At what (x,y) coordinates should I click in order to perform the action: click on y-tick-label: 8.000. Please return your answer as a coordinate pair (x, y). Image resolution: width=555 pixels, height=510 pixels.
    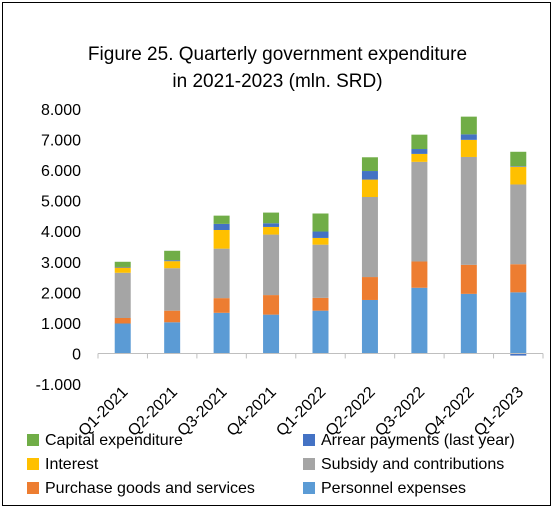
    Looking at the image, I should click on (61, 110).